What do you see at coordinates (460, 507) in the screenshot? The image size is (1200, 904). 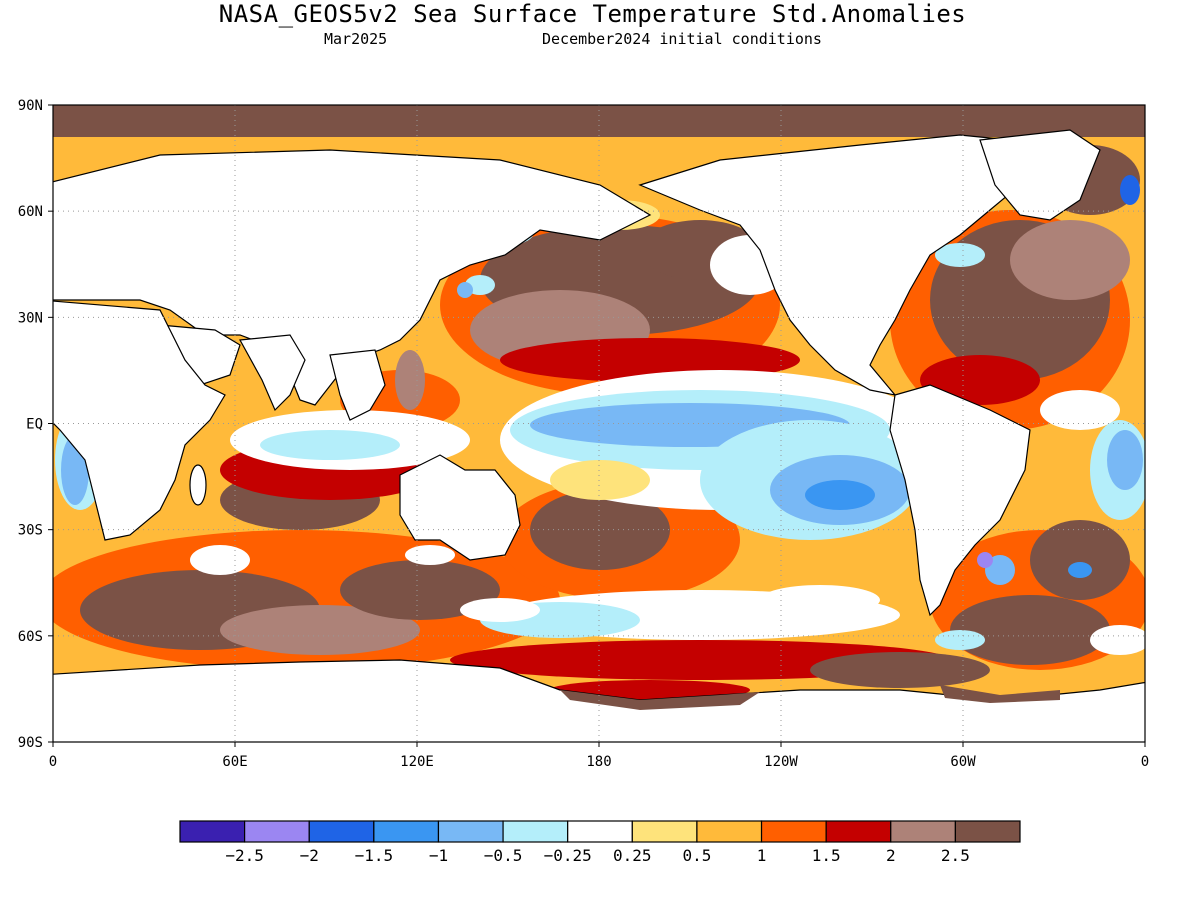 I see `landmass-australia` at bounding box center [460, 507].